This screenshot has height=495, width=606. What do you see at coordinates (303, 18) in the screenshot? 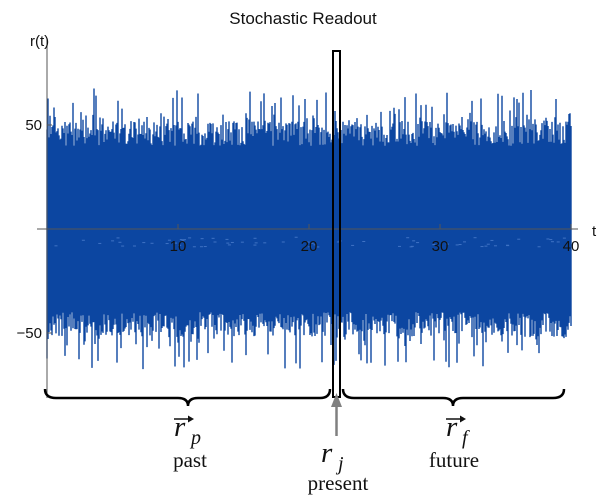
I see `figure-title: Stochastic Readout` at bounding box center [303, 18].